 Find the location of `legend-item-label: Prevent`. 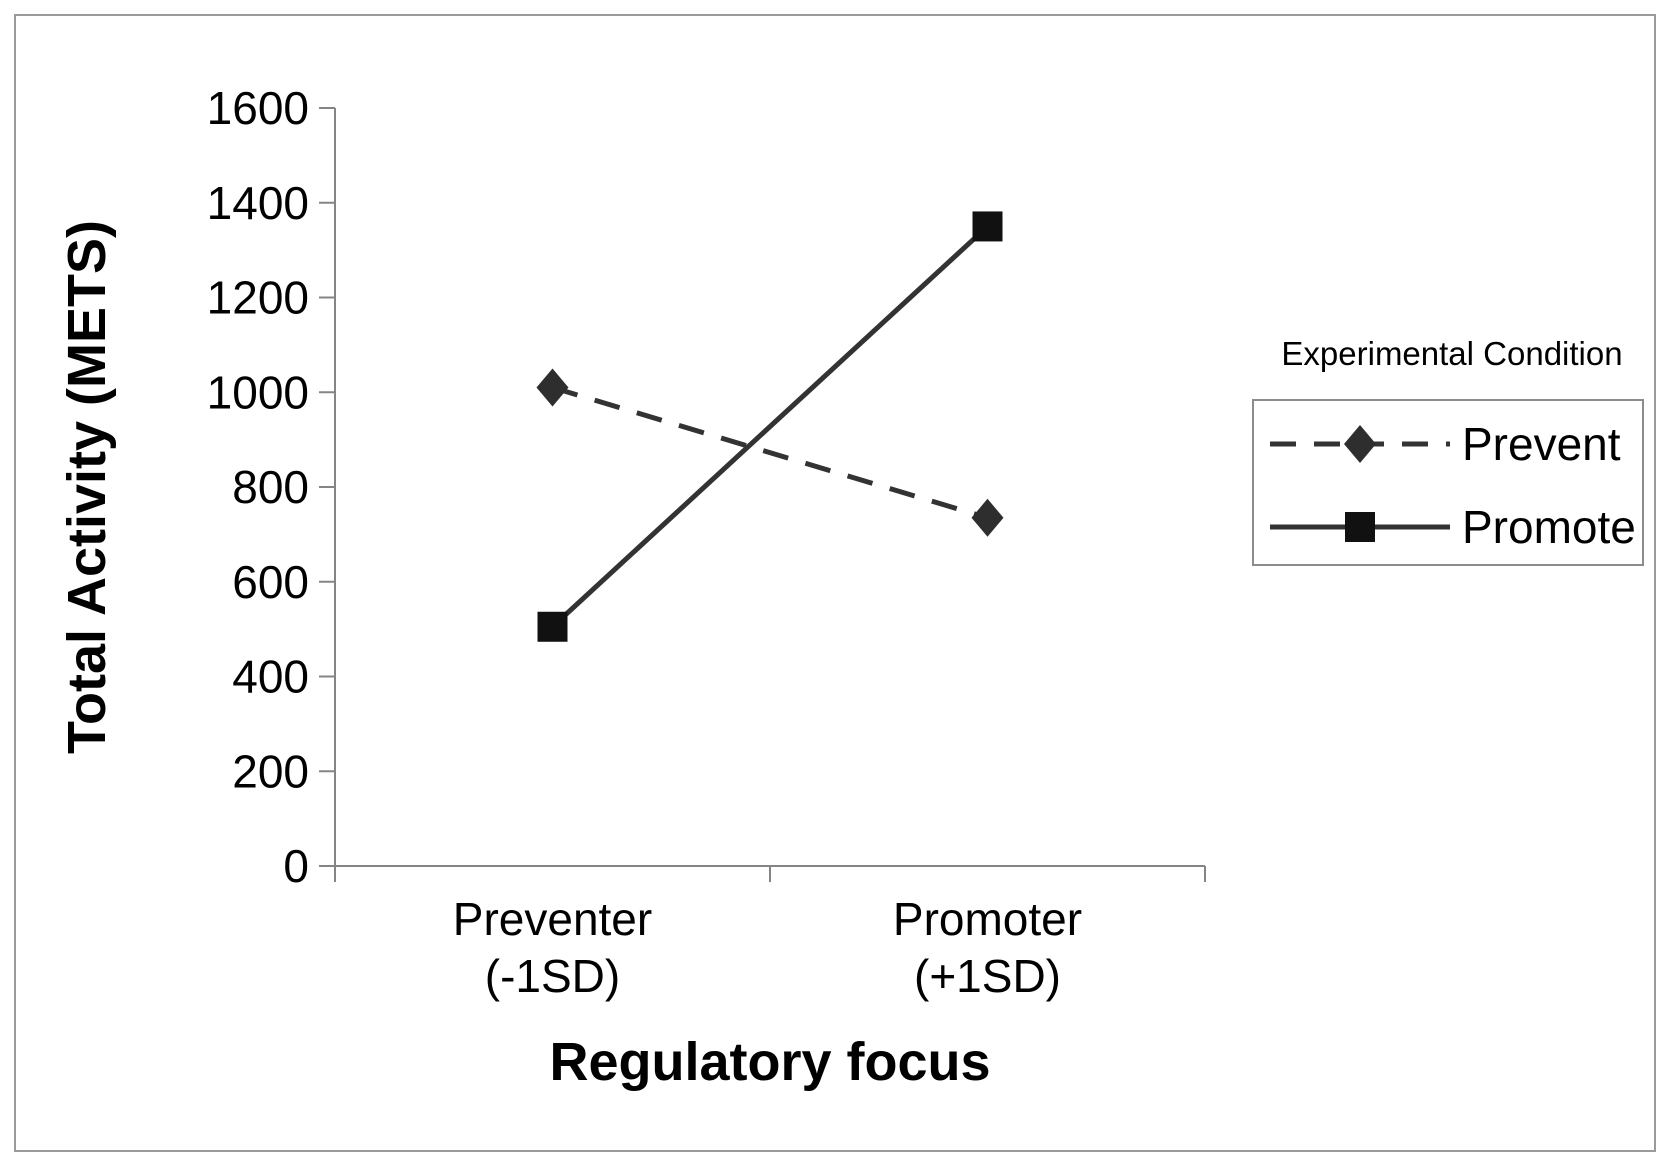

legend-item-label: Prevent is located at coordinates (1541, 444).